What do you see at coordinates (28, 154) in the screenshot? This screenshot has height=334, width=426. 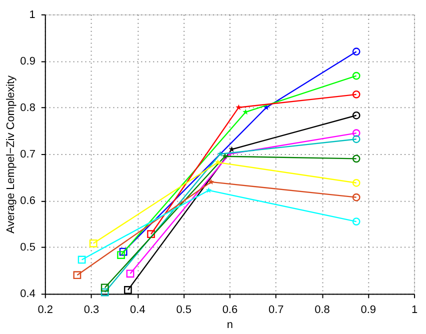 I see `y-tick-label: 0.7` at bounding box center [28, 154].